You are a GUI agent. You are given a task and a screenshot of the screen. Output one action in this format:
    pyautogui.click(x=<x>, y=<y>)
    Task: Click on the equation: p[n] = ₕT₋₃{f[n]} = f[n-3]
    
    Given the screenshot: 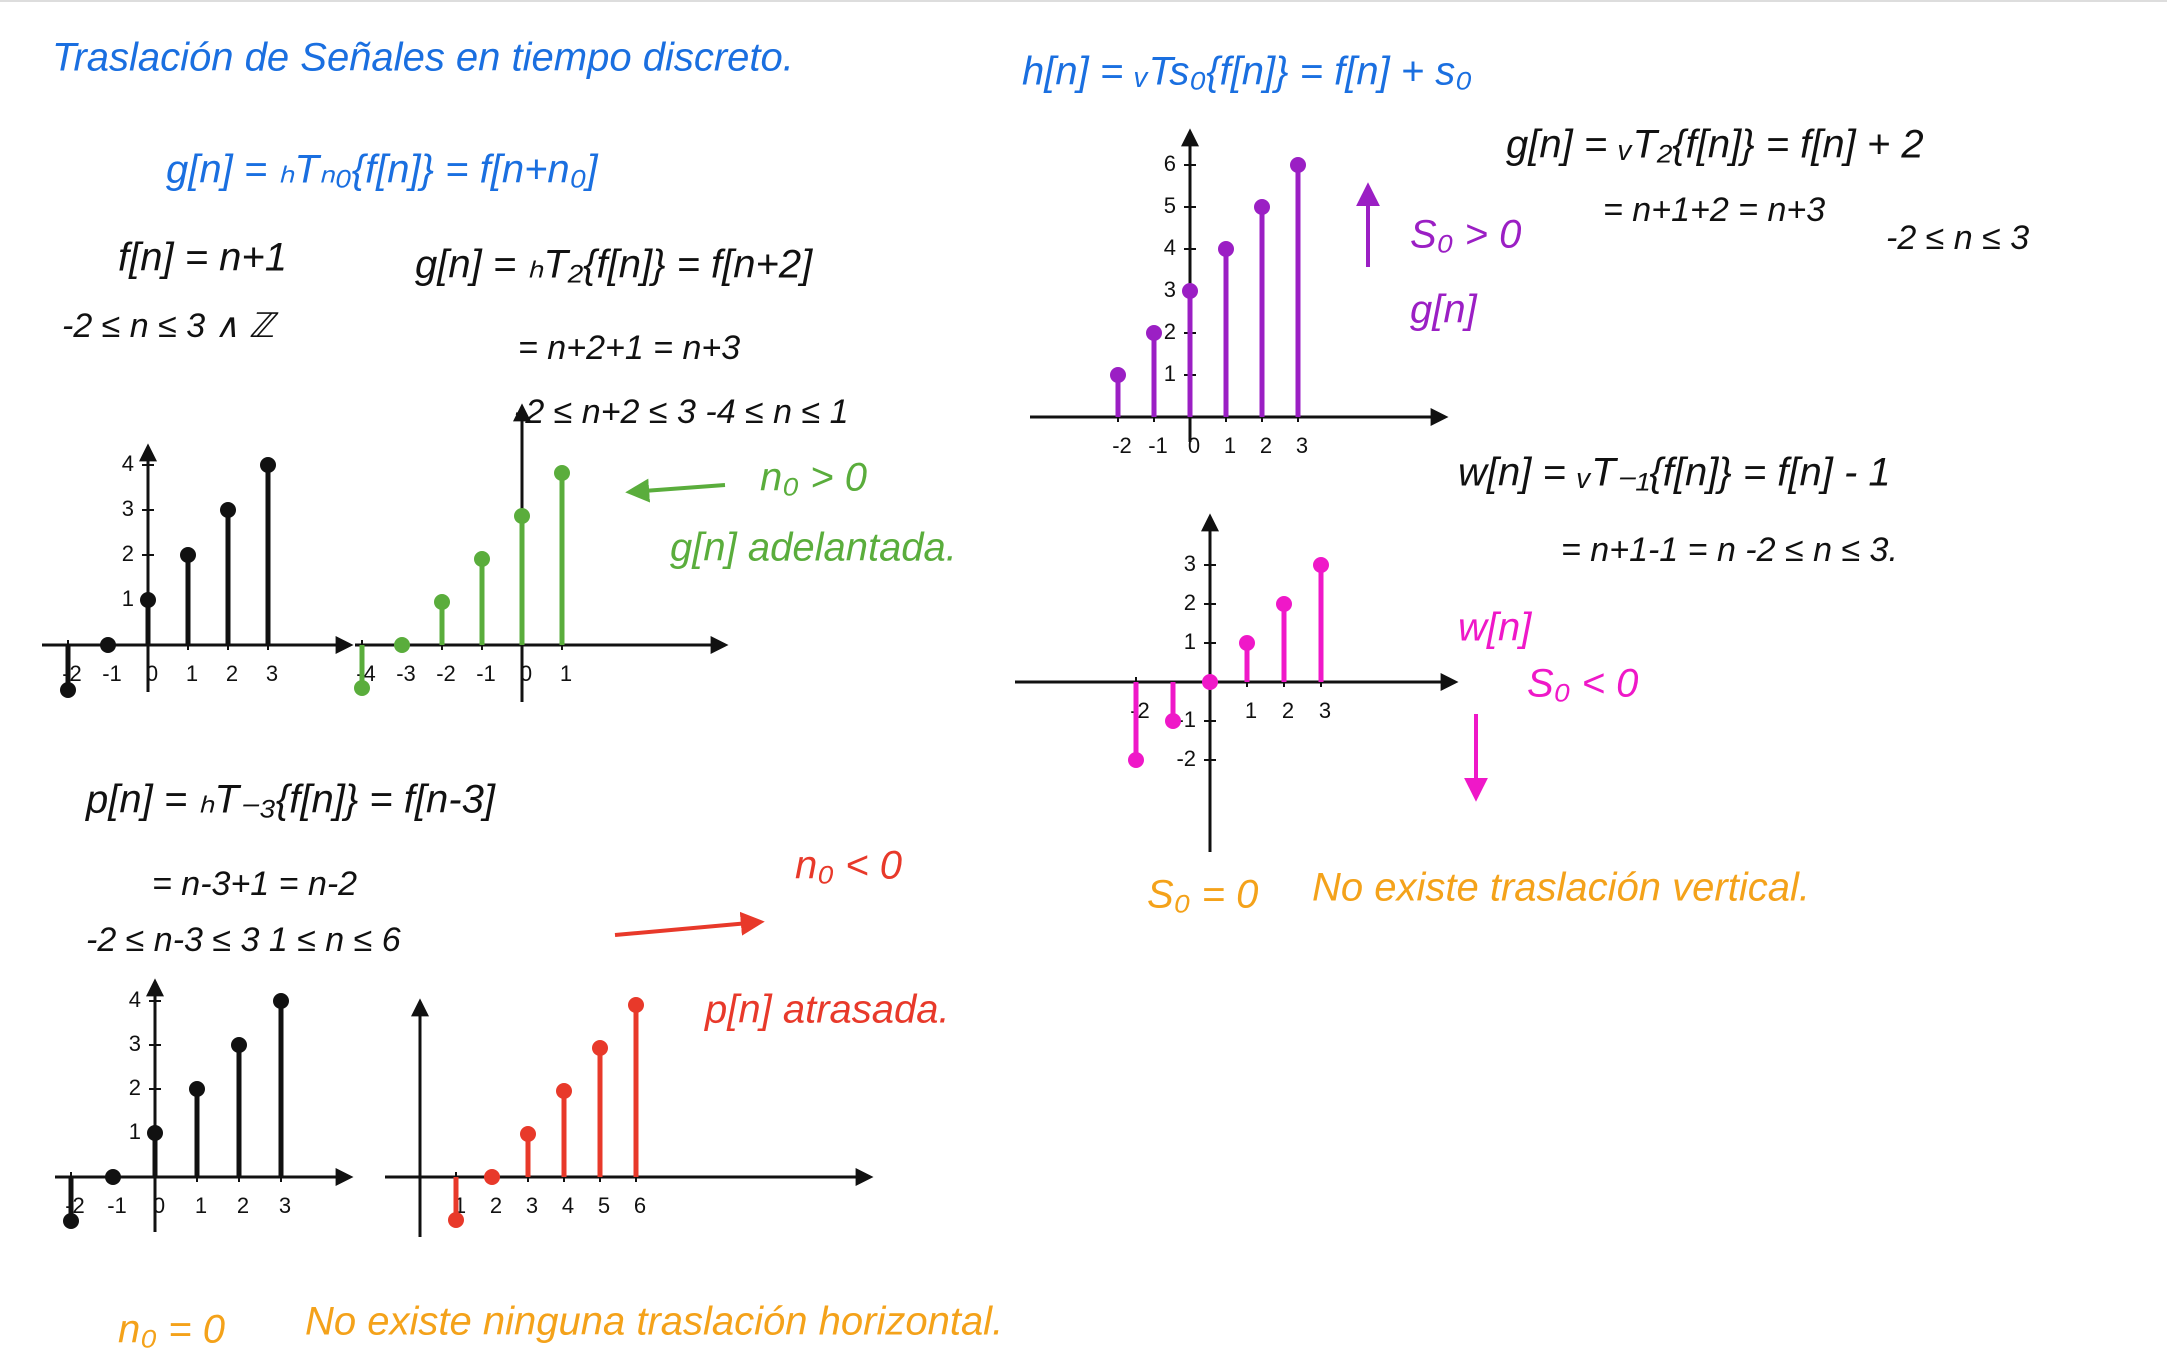 What is the action you would take?
    pyautogui.click(x=290, y=800)
    